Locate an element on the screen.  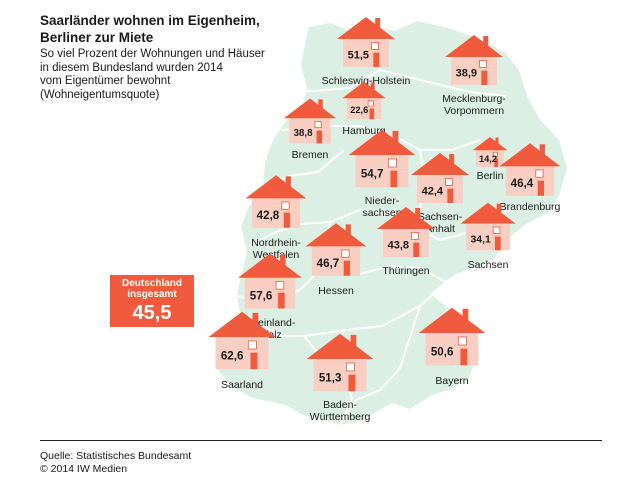
house-icon: 46,4 Brandenburg is located at coordinates (530, 178).